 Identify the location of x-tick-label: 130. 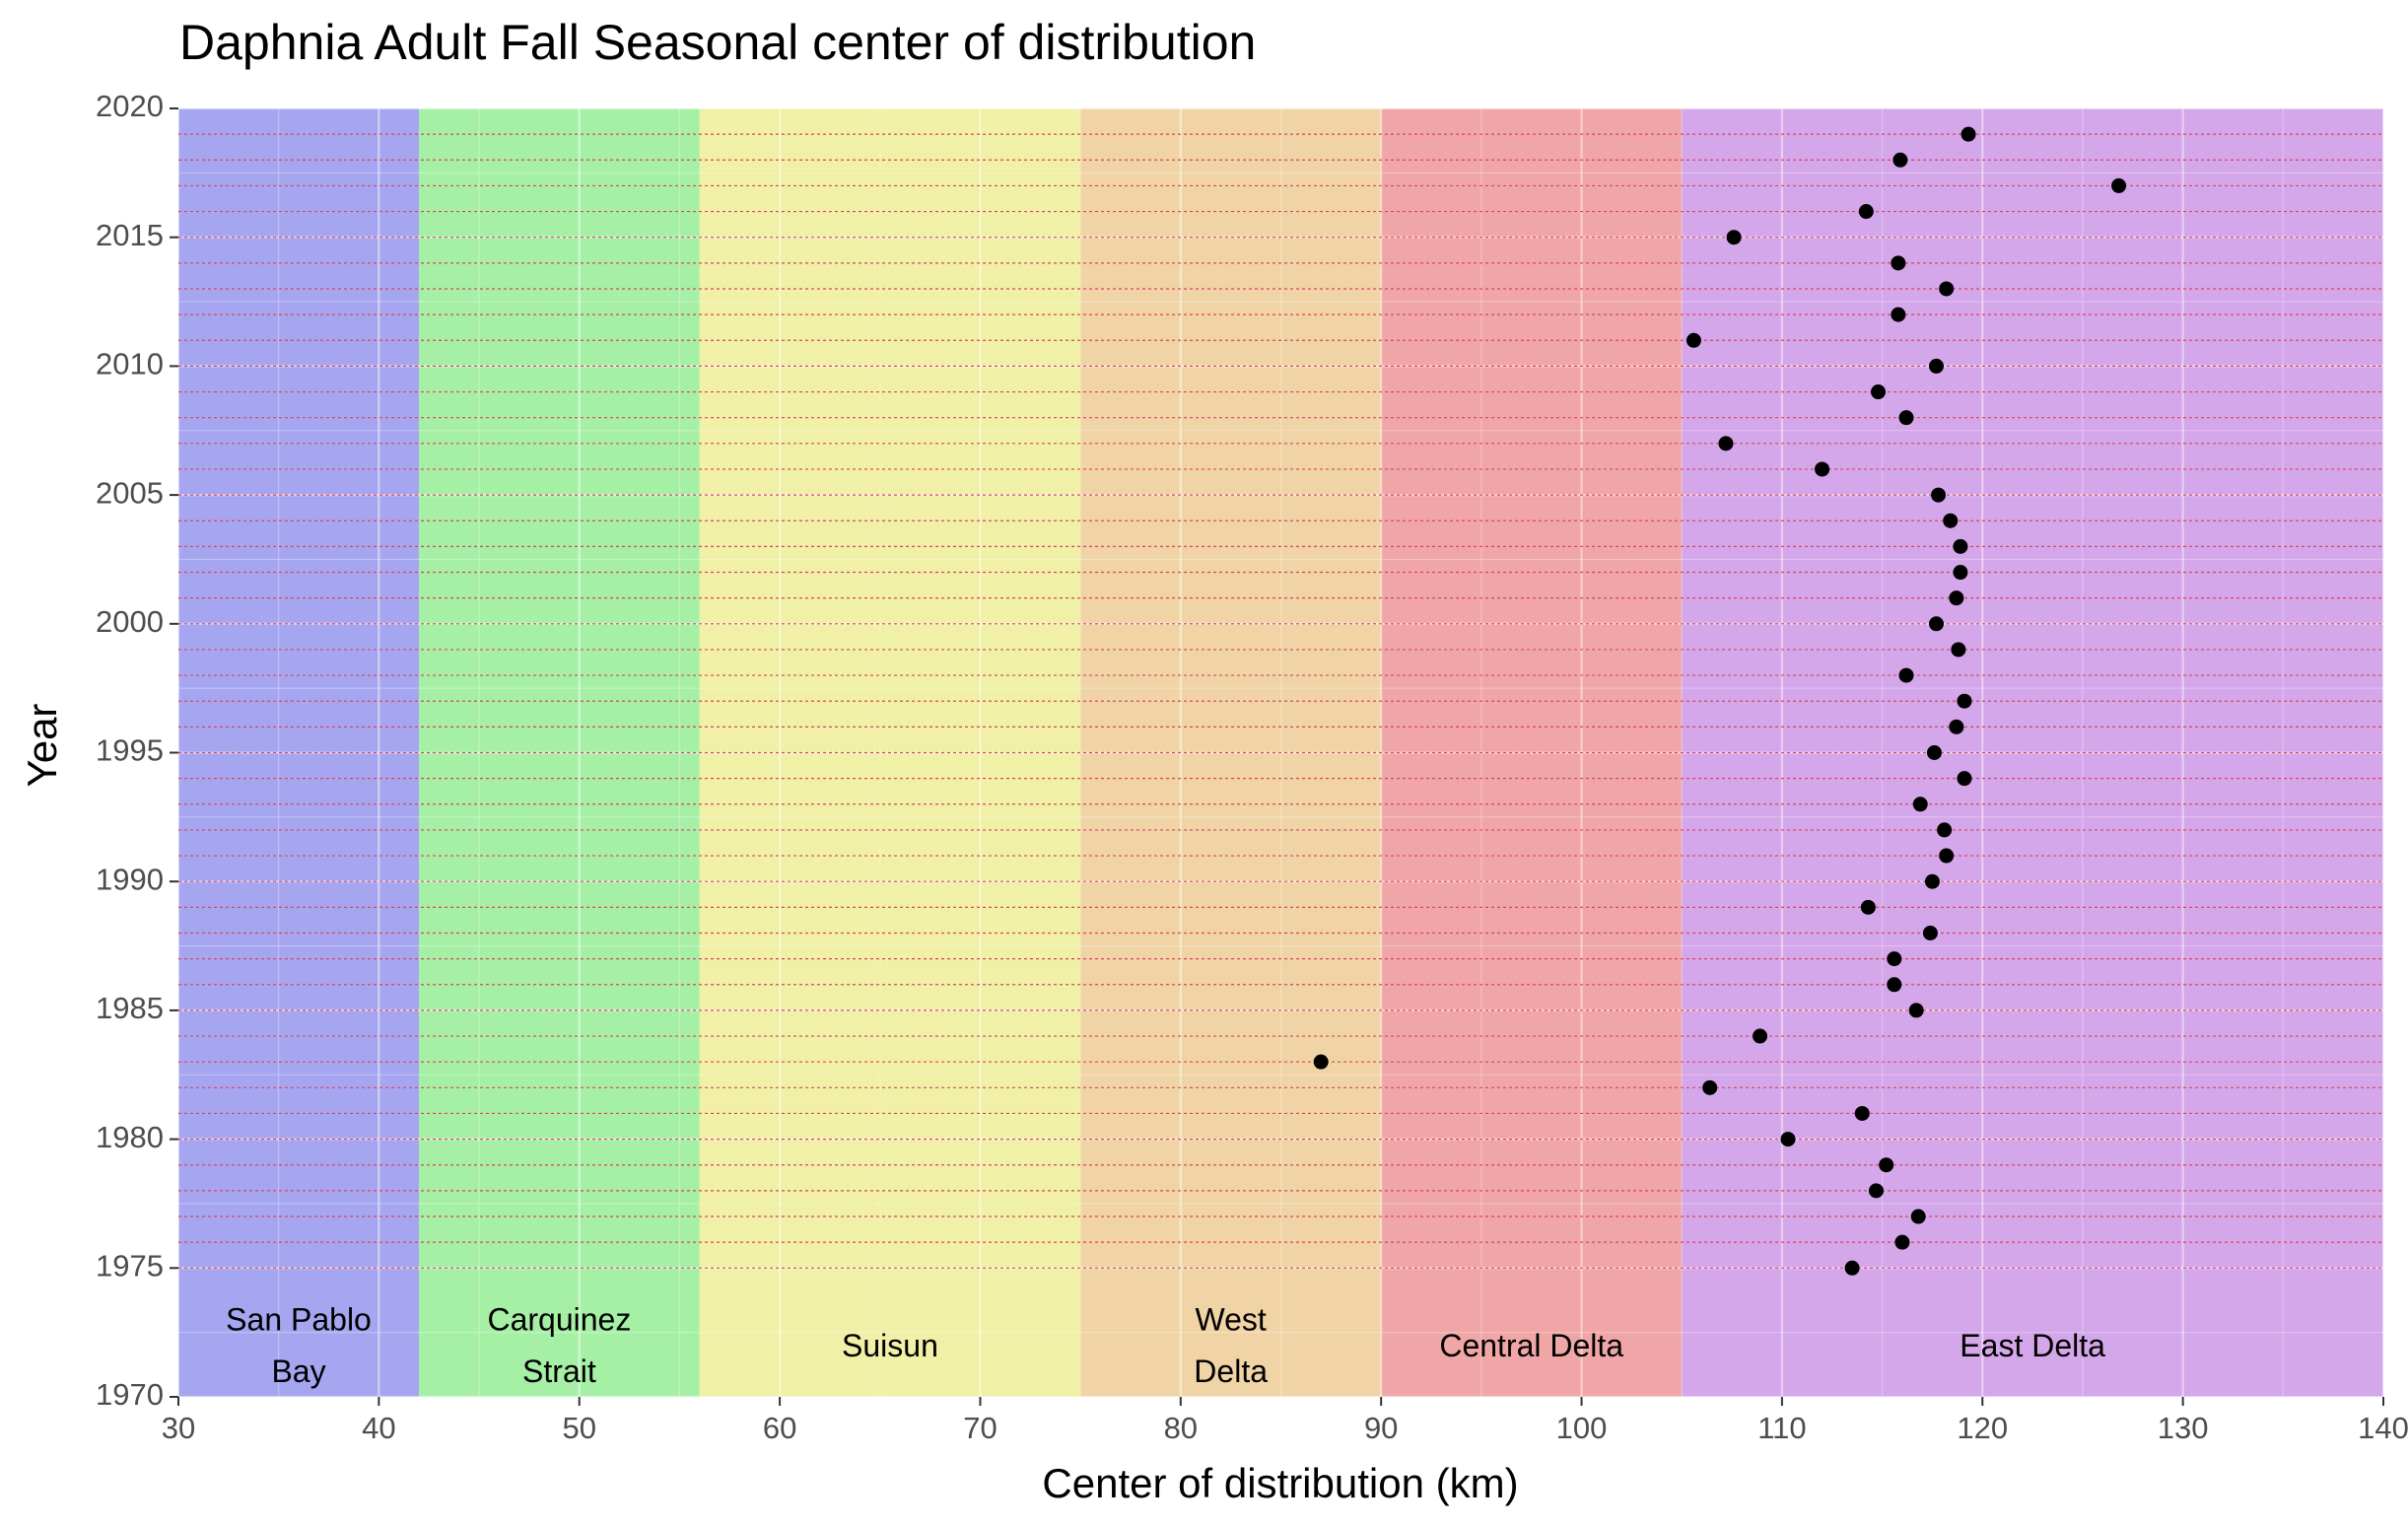
(2183, 1428).